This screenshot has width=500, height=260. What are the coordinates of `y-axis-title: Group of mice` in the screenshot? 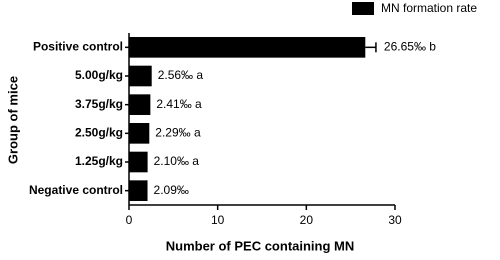 It's located at (12, 120).